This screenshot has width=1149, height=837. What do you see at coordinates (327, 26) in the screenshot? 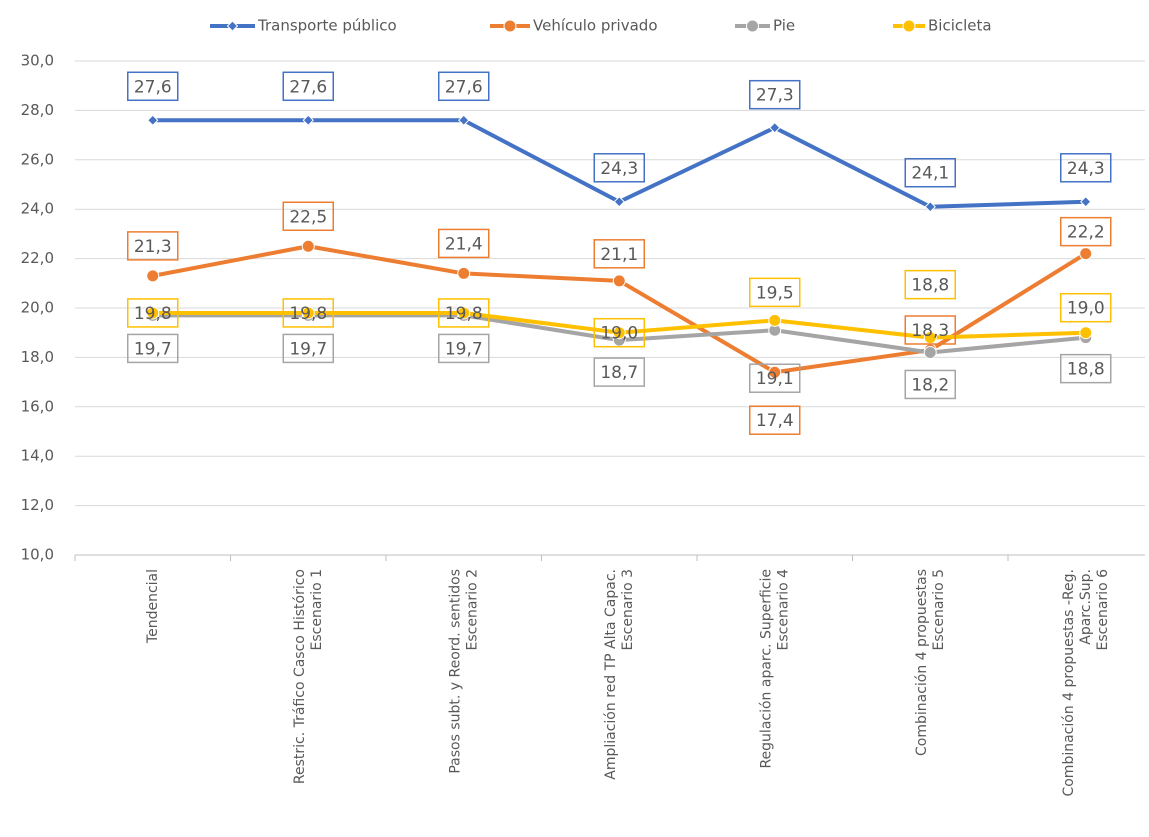
I see `legend-label: Transporte público` at bounding box center [327, 26].